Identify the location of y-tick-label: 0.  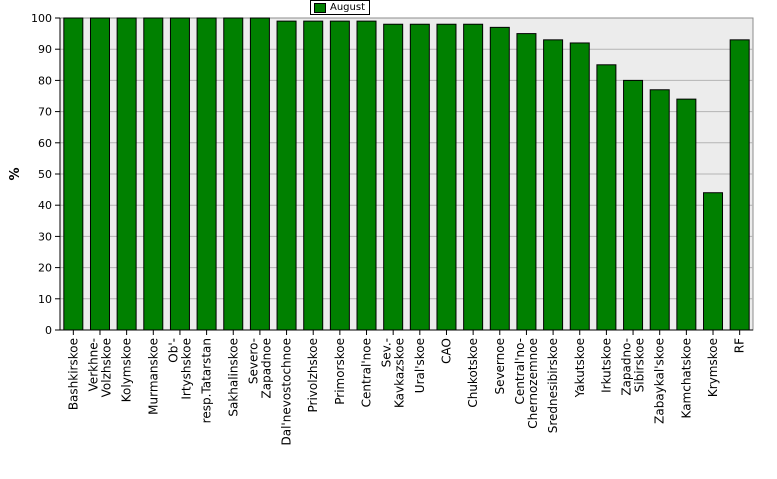
(48, 330).